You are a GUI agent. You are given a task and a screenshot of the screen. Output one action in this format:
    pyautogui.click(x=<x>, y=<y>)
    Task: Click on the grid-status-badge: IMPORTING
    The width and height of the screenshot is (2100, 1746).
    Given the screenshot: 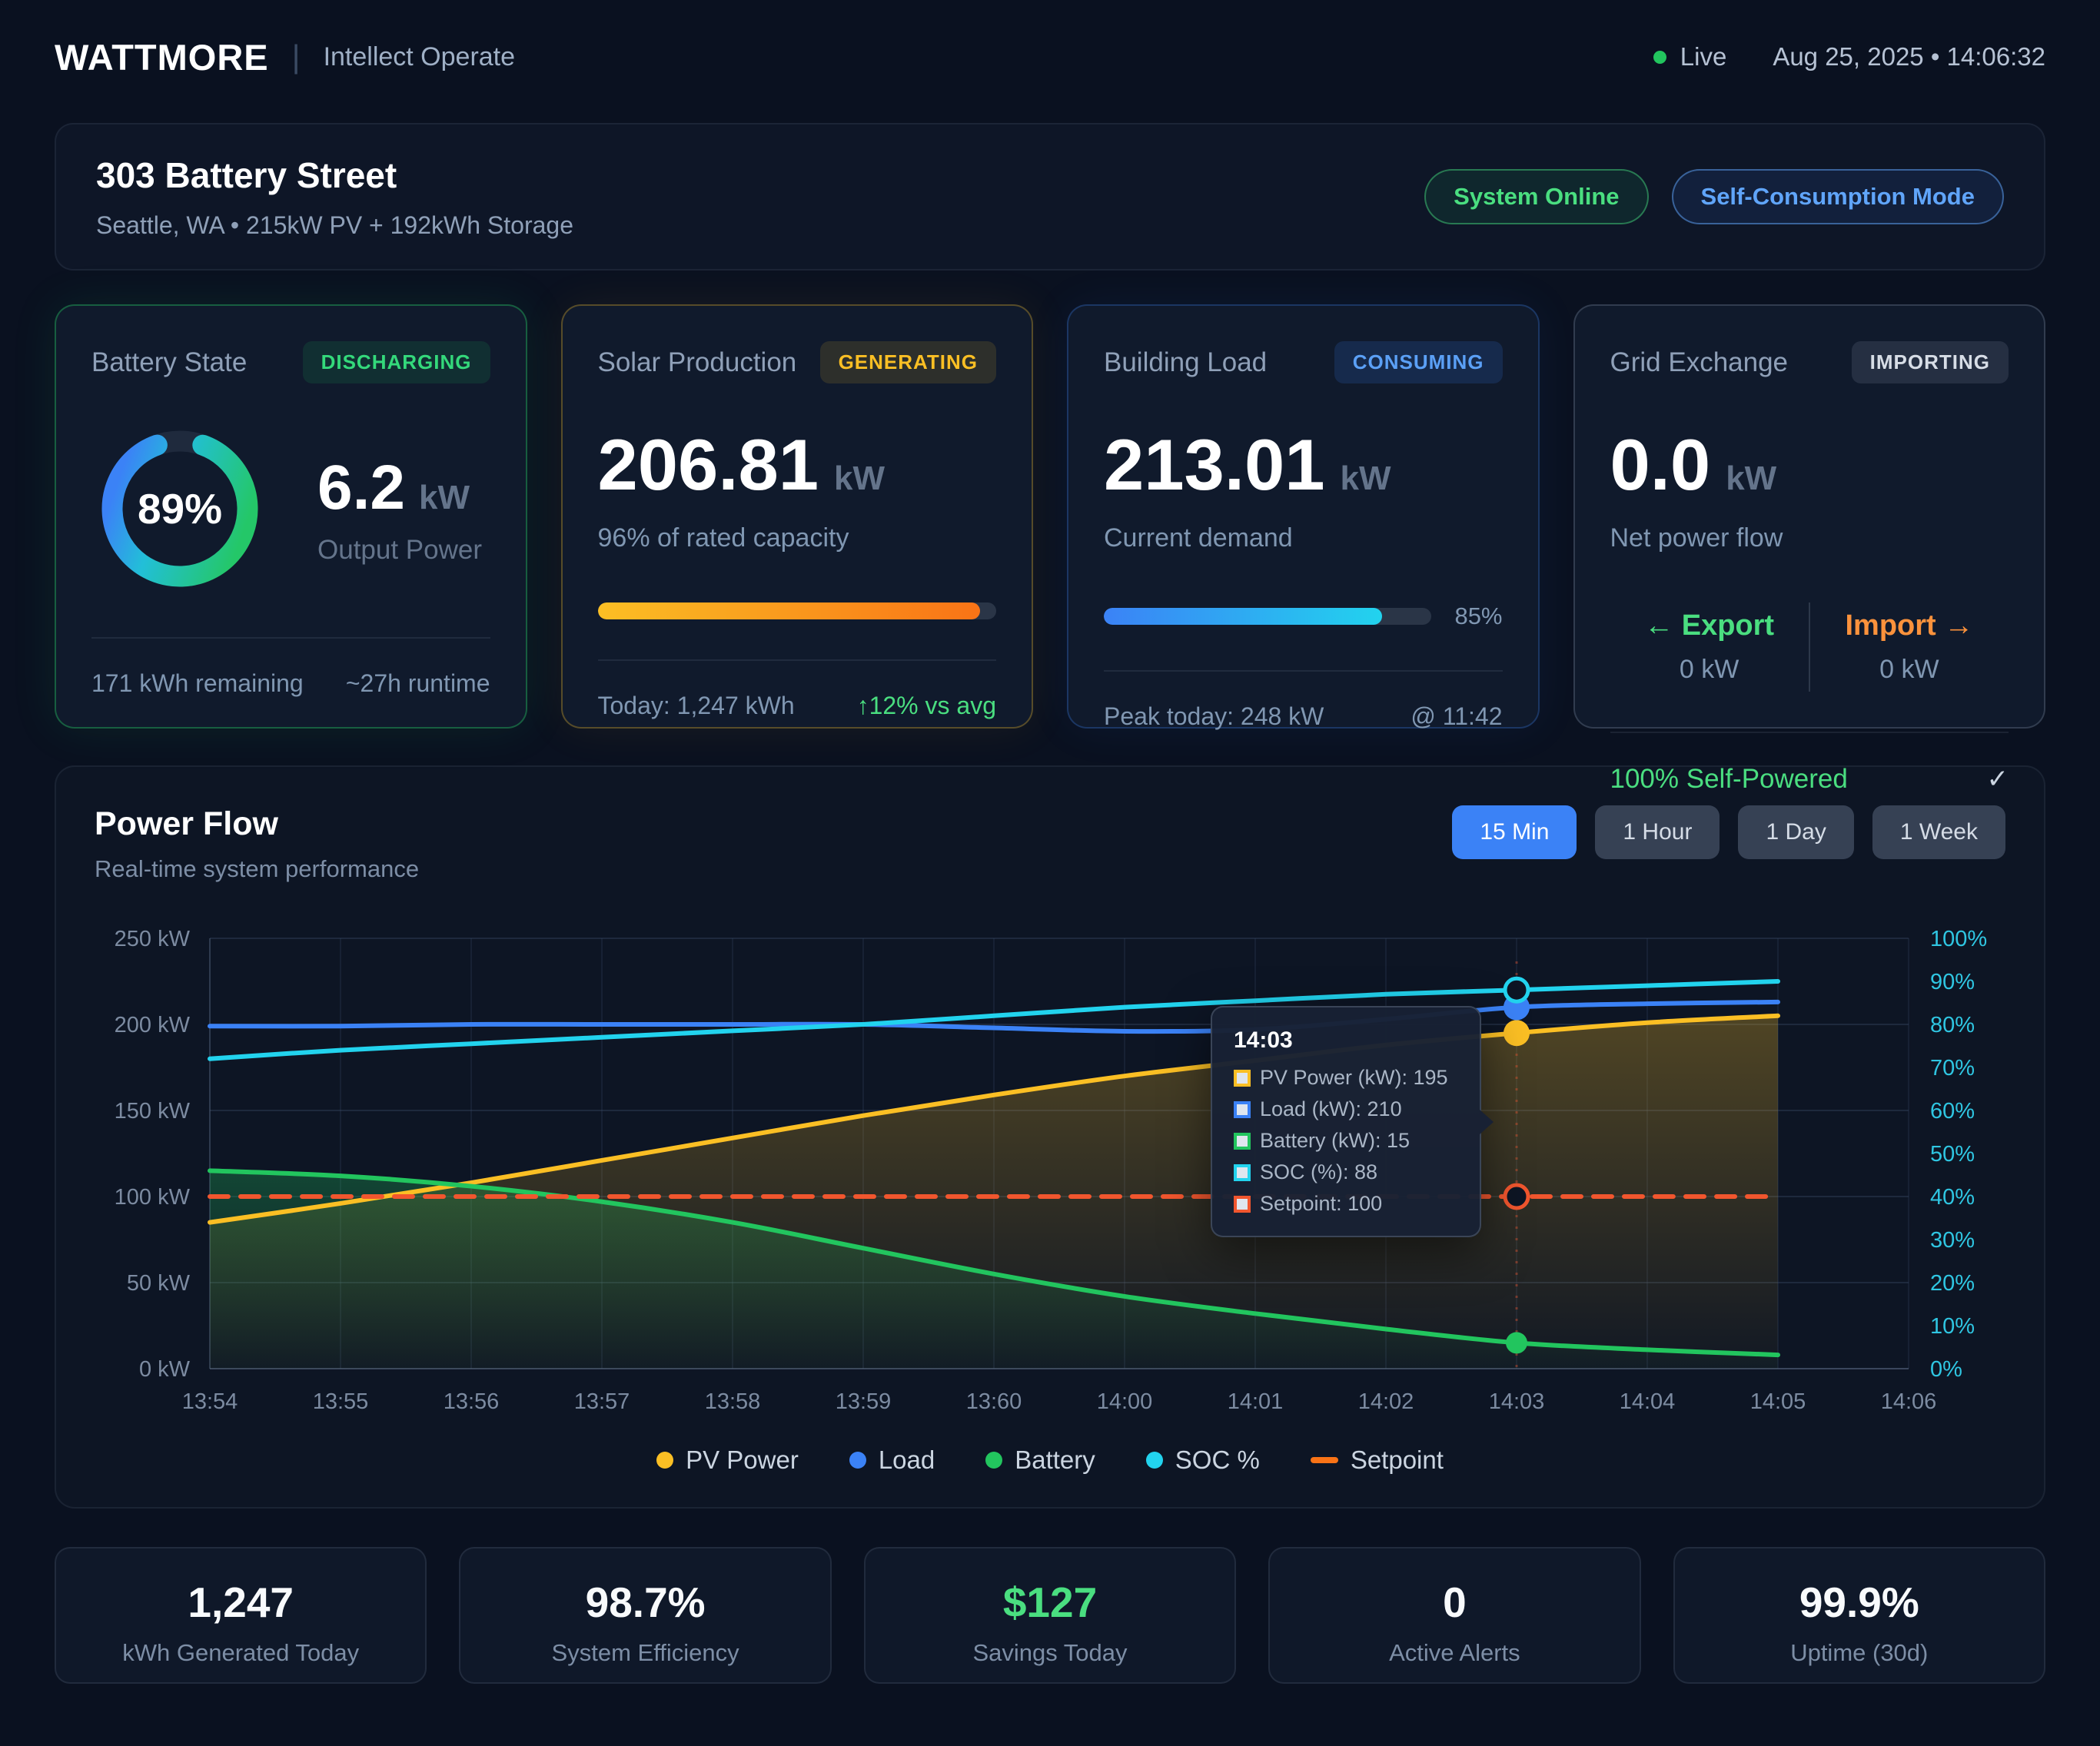 What is the action you would take?
    pyautogui.click(x=1930, y=362)
    